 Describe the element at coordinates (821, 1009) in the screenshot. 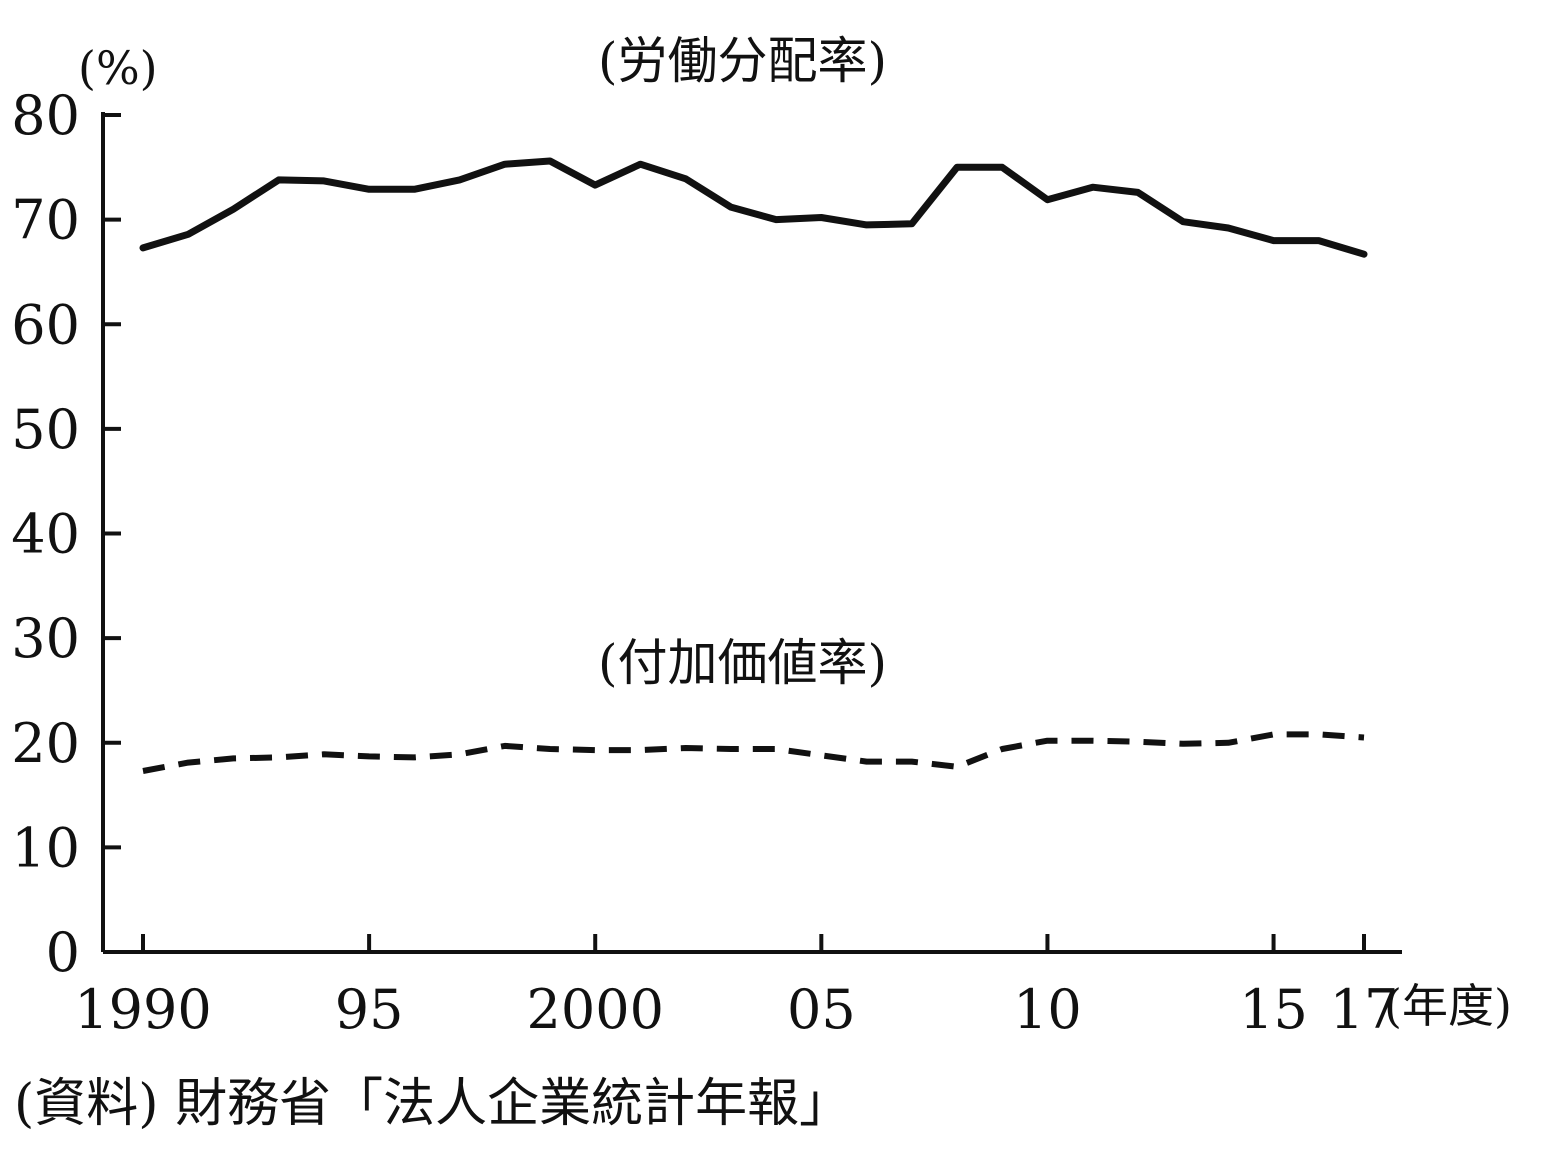

I see `x-tick-label: 05` at that location.